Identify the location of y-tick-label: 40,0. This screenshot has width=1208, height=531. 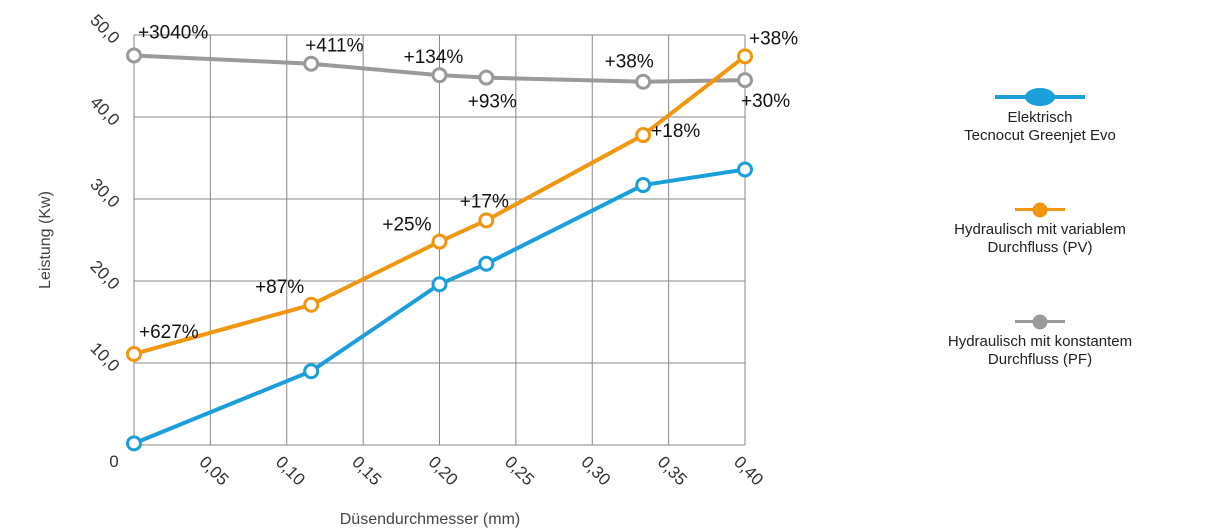
(104, 111).